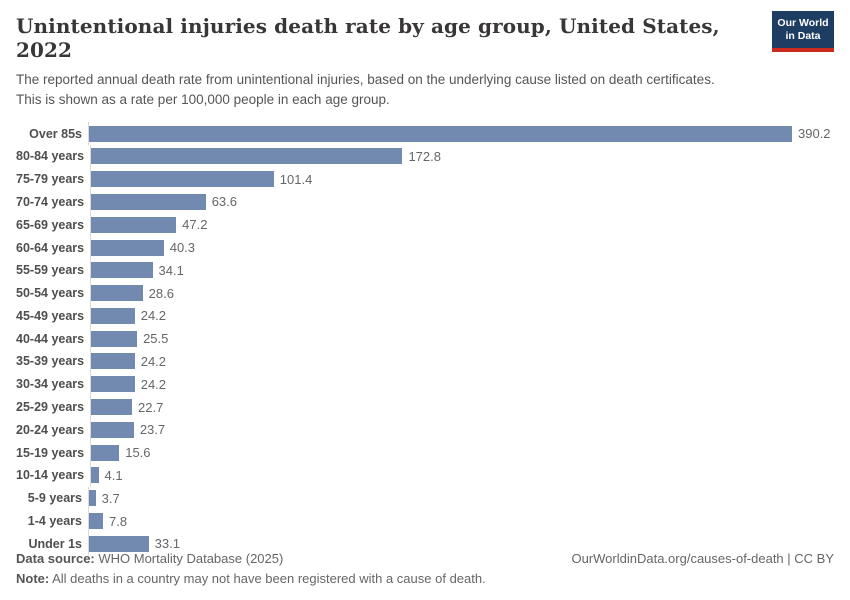  Describe the element at coordinates (50, 201) in the screenshot. I see `category-label: 70-74 years` at that location.